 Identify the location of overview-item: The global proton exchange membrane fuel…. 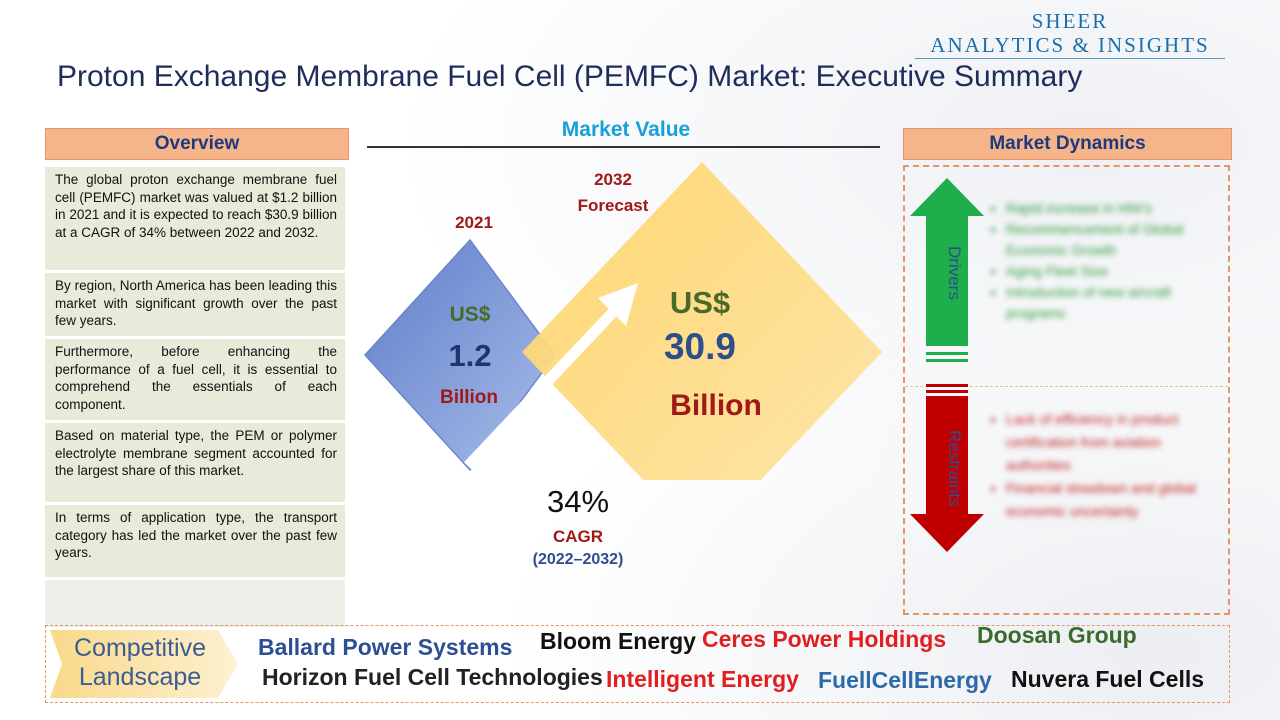
(195, 218).